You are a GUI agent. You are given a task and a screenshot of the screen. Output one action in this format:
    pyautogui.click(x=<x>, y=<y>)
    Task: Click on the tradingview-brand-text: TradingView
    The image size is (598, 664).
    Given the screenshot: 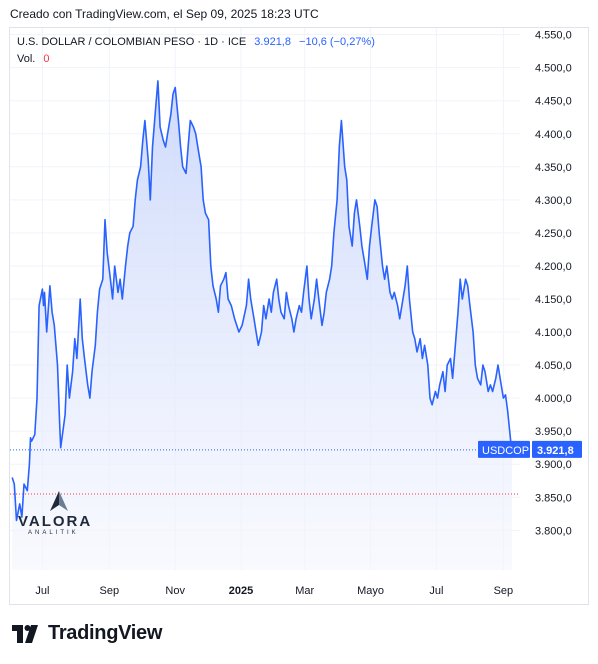 What is the action you would take?
    pyautogui.click(x=105, y=633)
    